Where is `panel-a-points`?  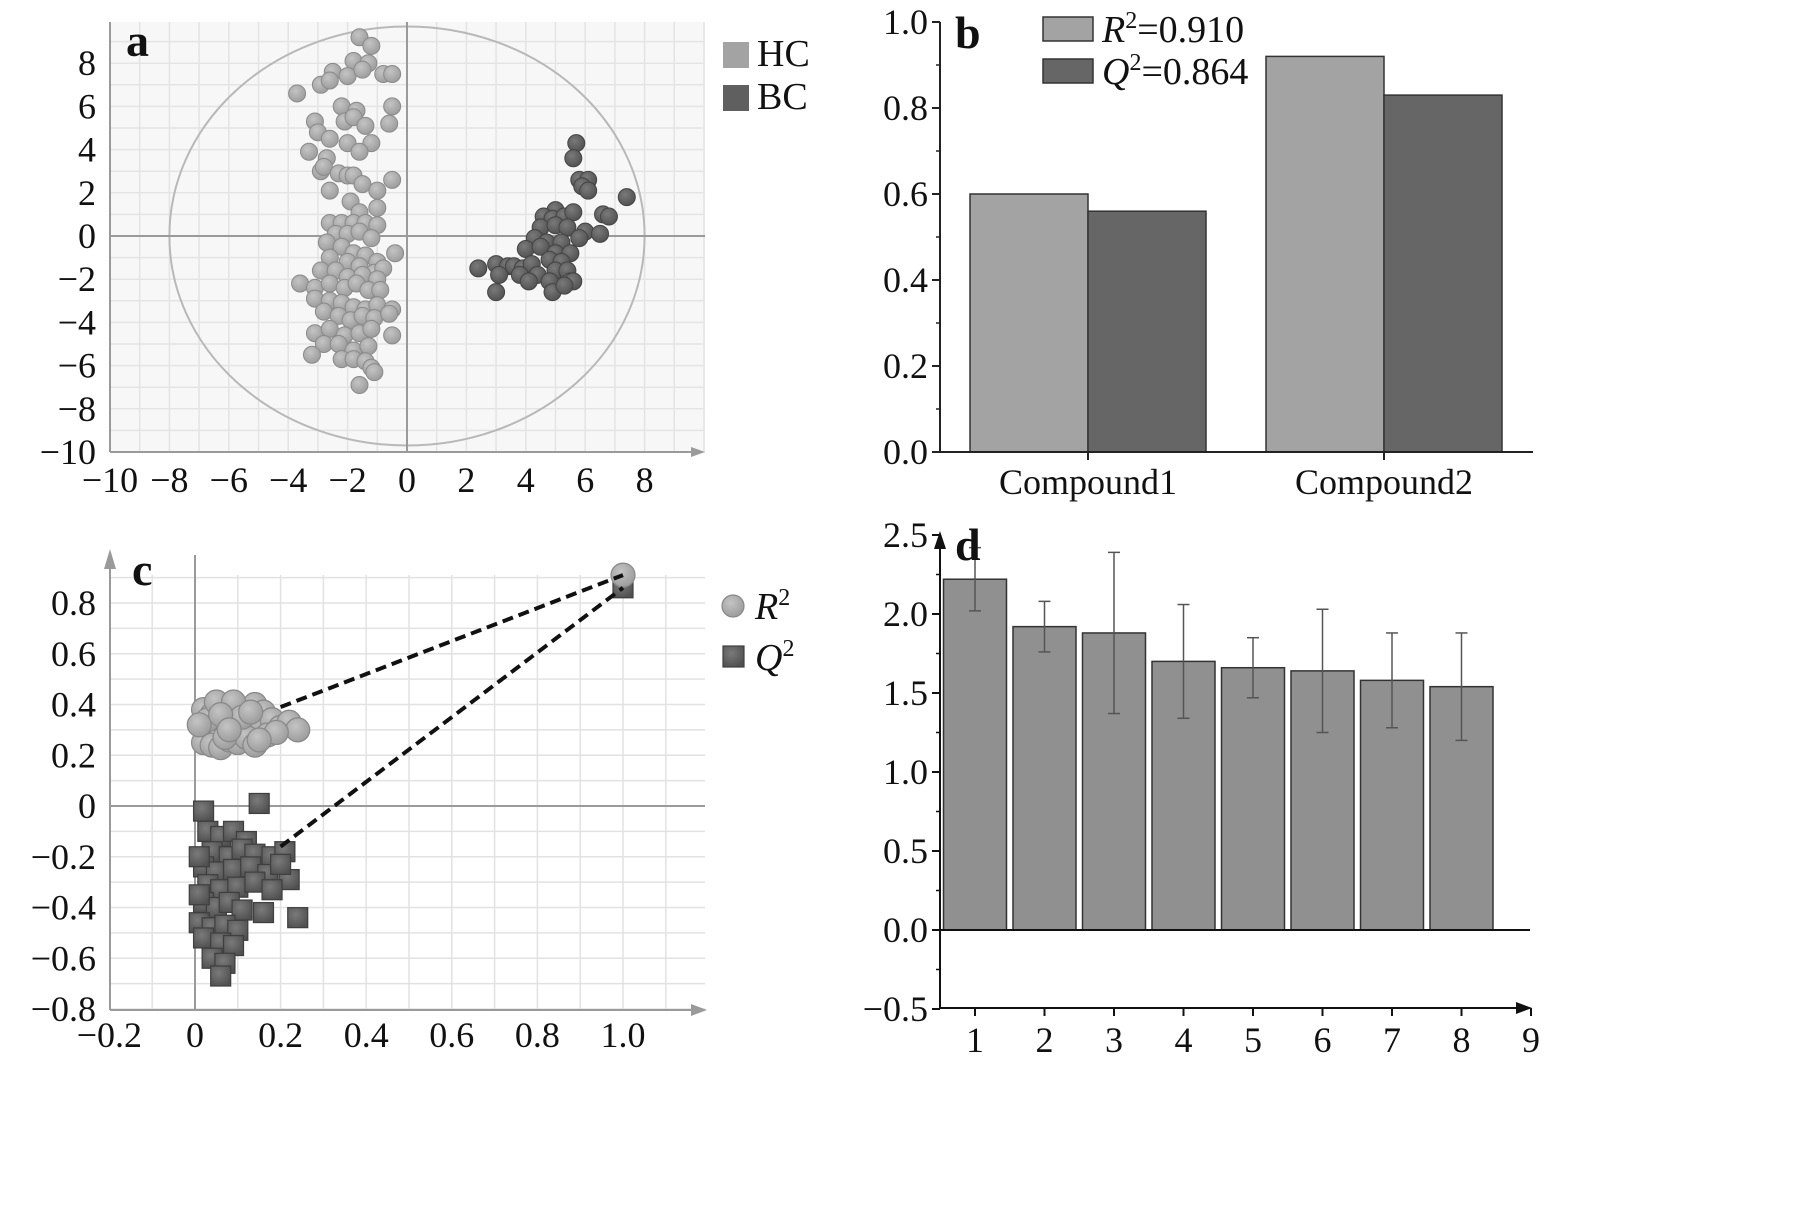 panel-a-points is located at coordinates (462, 211).